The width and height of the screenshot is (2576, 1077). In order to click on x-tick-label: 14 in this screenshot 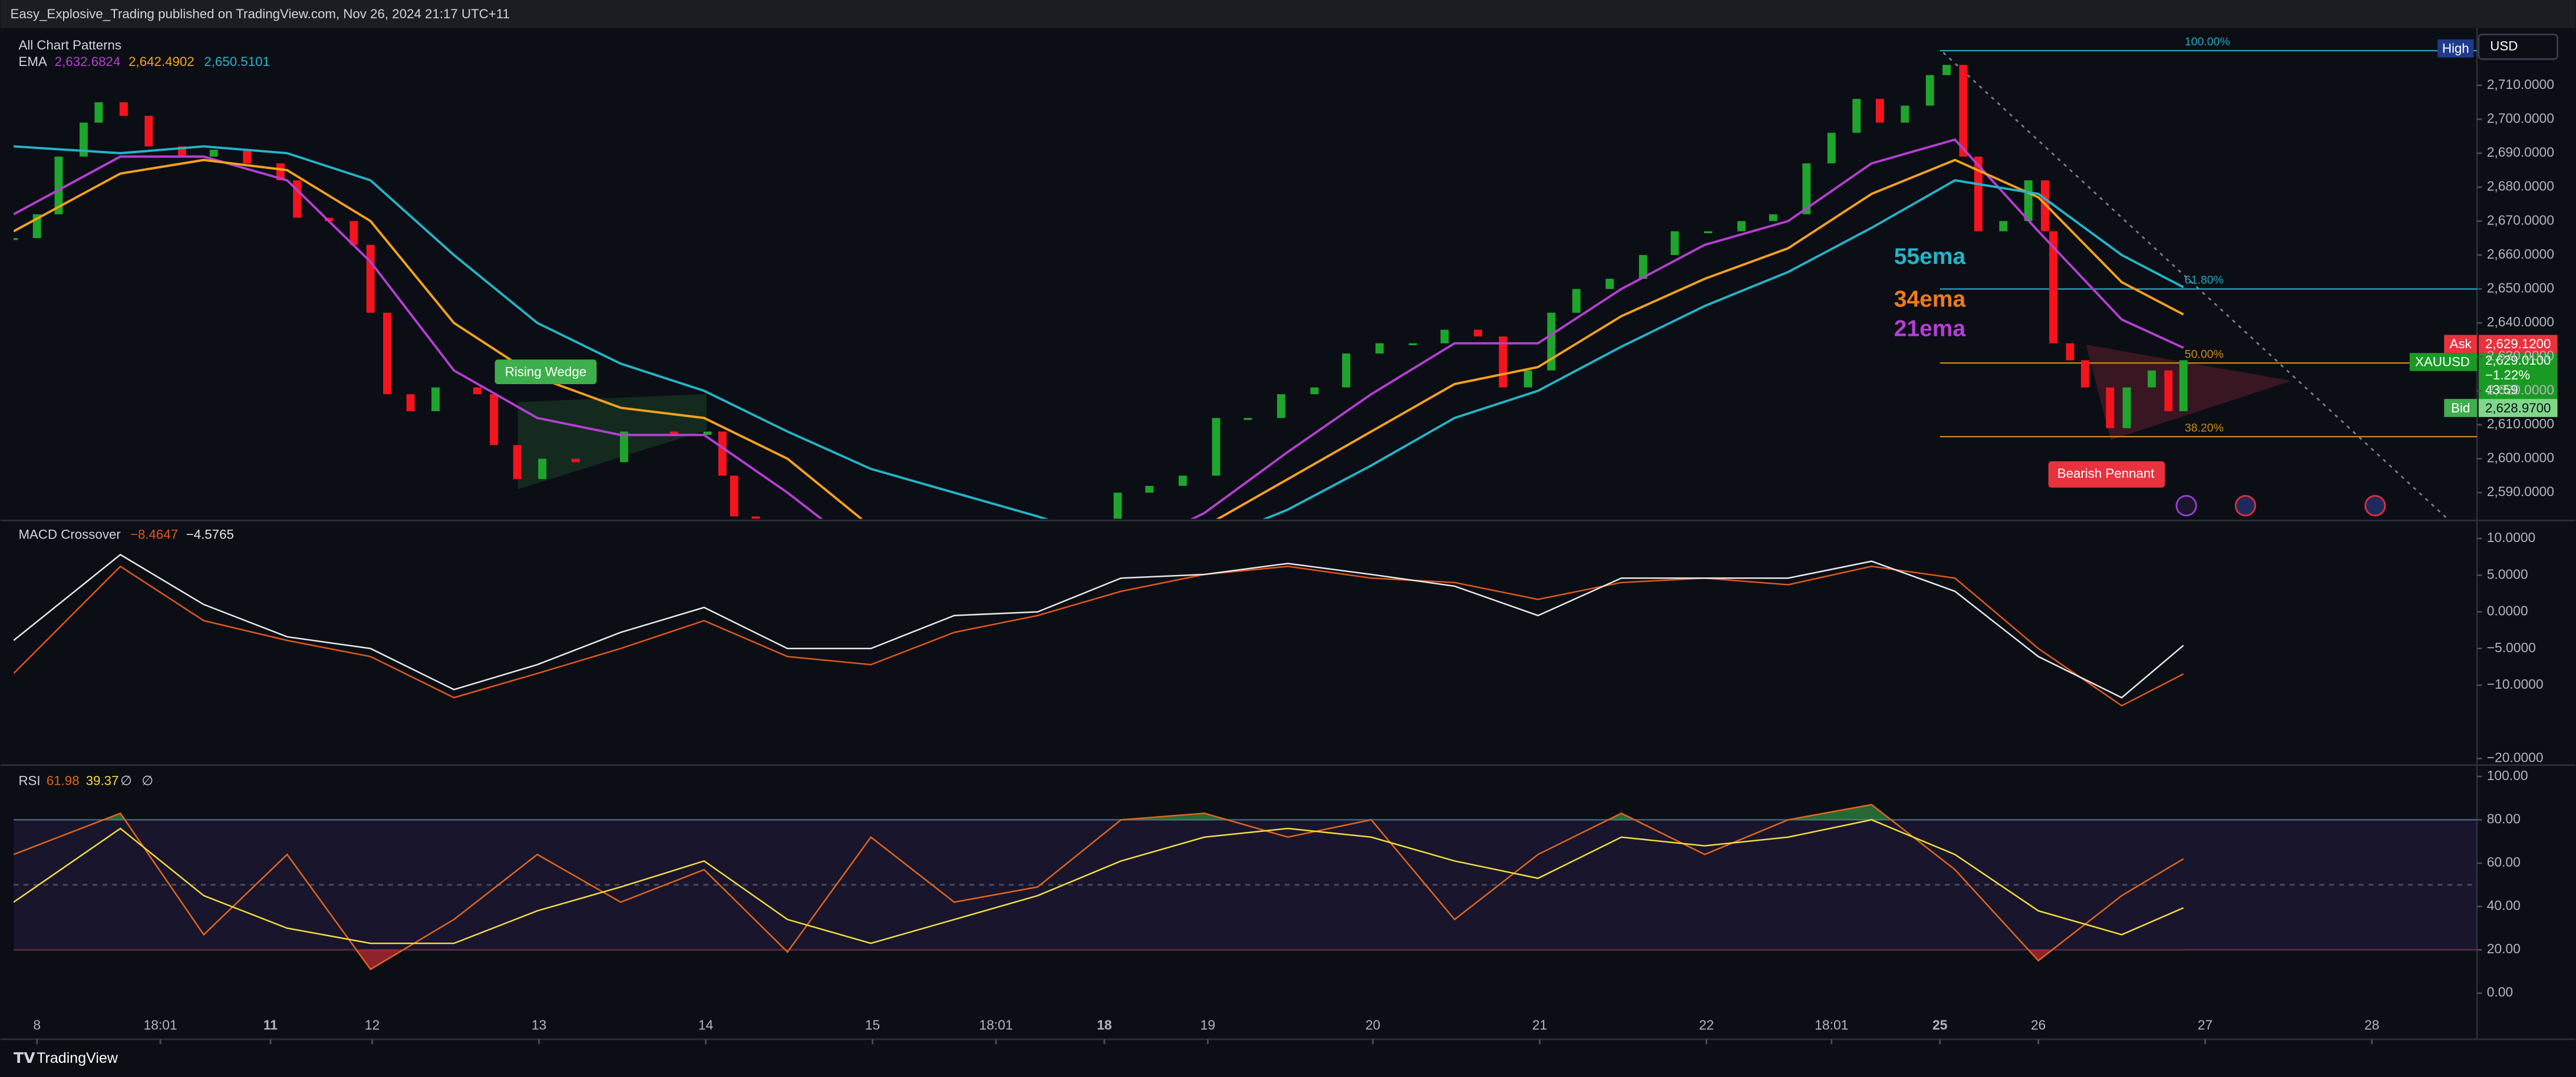, I will do `click(706, 1025)`.